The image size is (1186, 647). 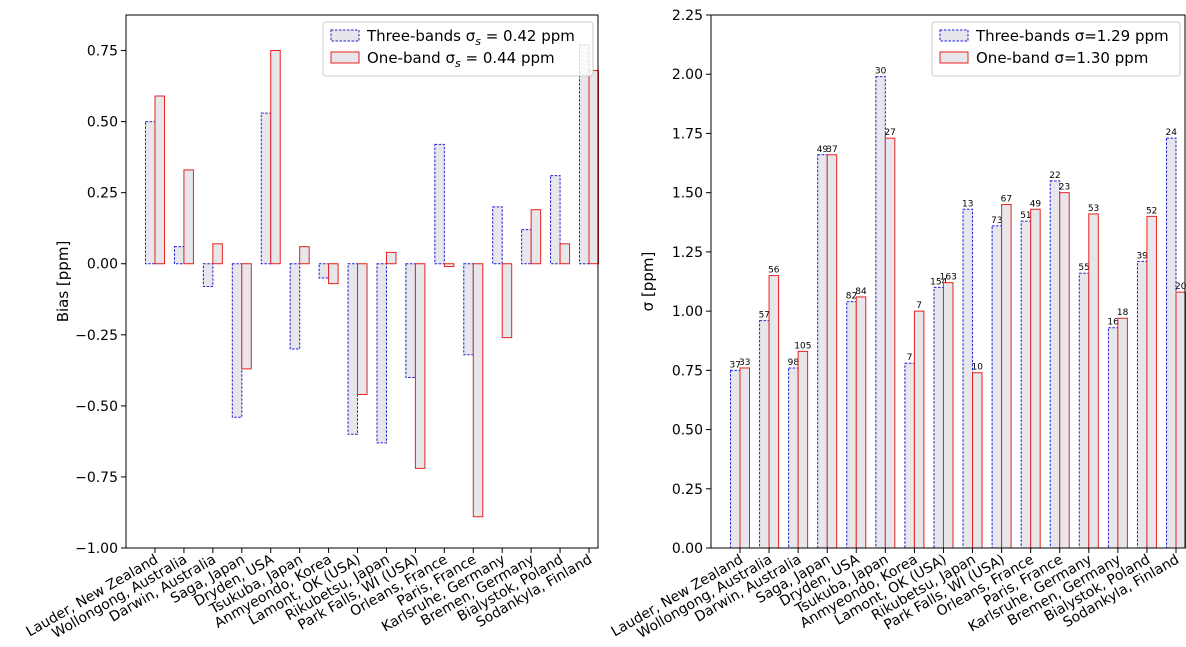 What do you see at coordinates (461, 59) in the screenshot?
I see `legend-label: One-band σs = 0.44 ppm` at bounding box center [461, 59].